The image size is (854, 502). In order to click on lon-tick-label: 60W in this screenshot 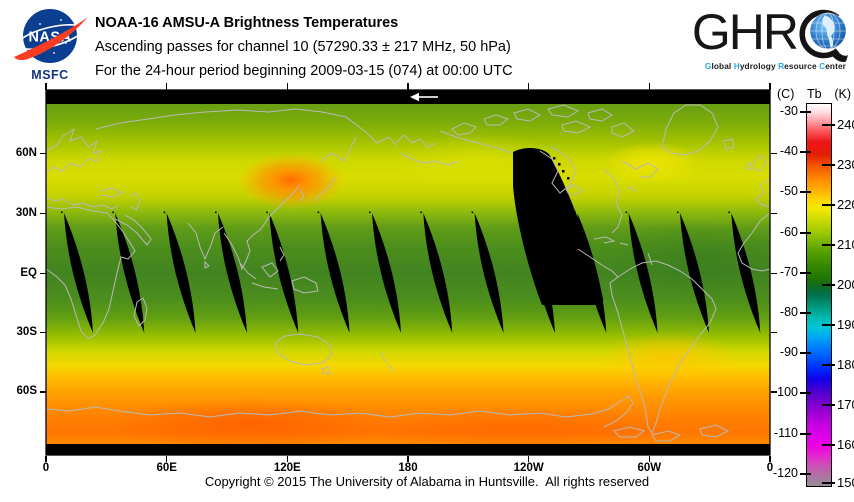, I will do `click(649, 468)`.